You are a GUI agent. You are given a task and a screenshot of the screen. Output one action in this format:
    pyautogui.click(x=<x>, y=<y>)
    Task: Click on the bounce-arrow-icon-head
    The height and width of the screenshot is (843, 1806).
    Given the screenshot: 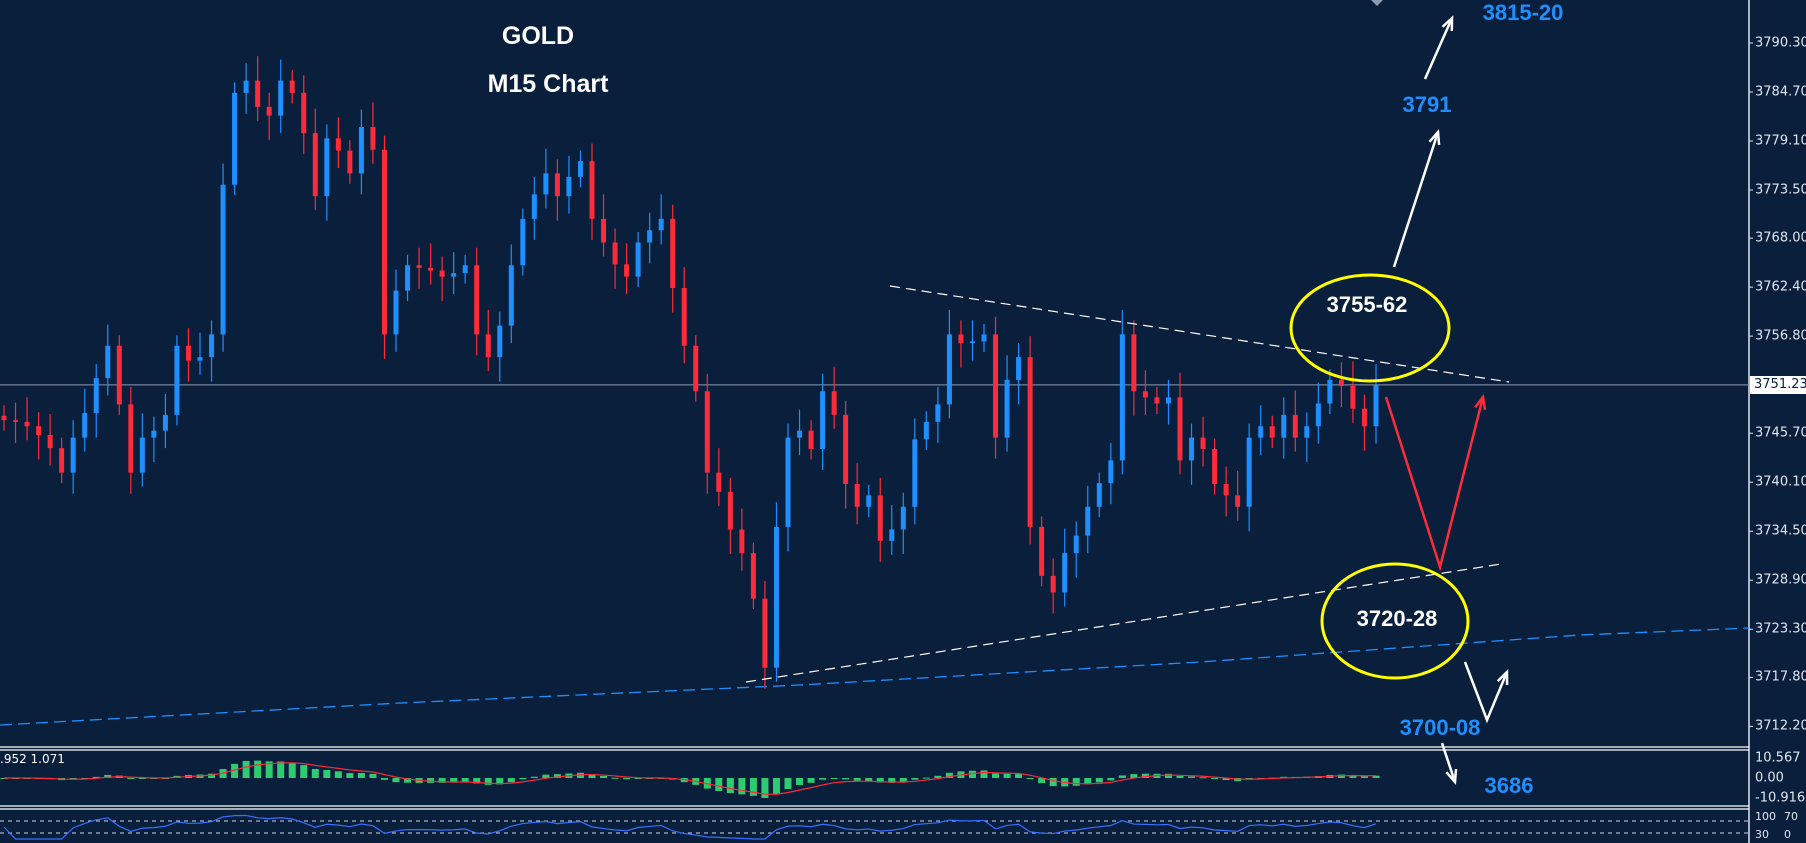 What is the action you would take?
    pyautogui.click(x=1502, y=677)
    